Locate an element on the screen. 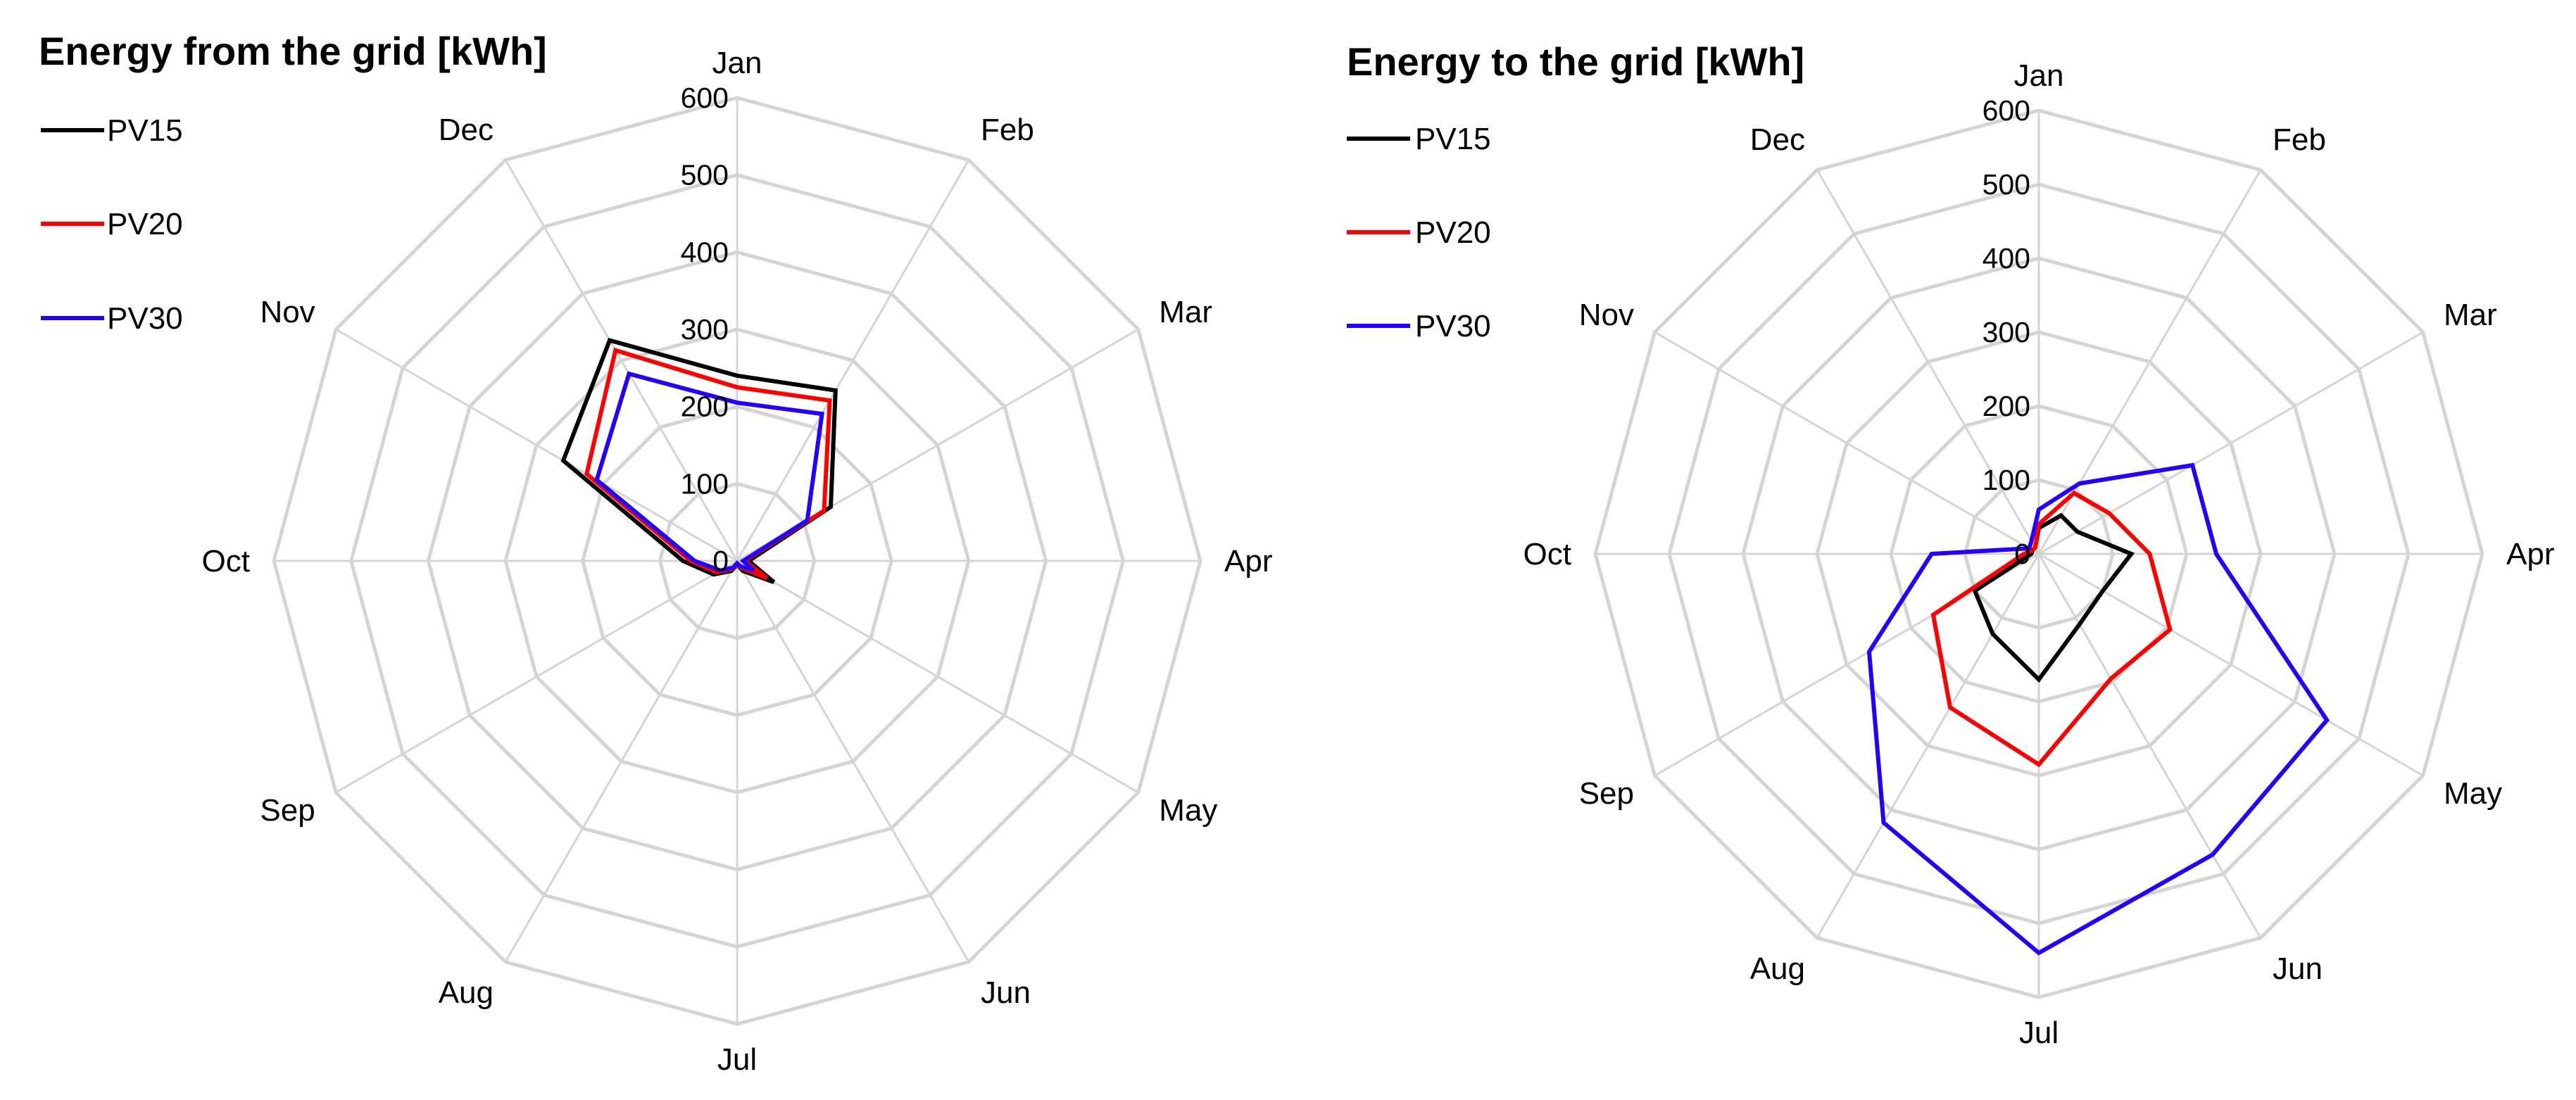  series-pv20 is located at coordinates (2052, 629).